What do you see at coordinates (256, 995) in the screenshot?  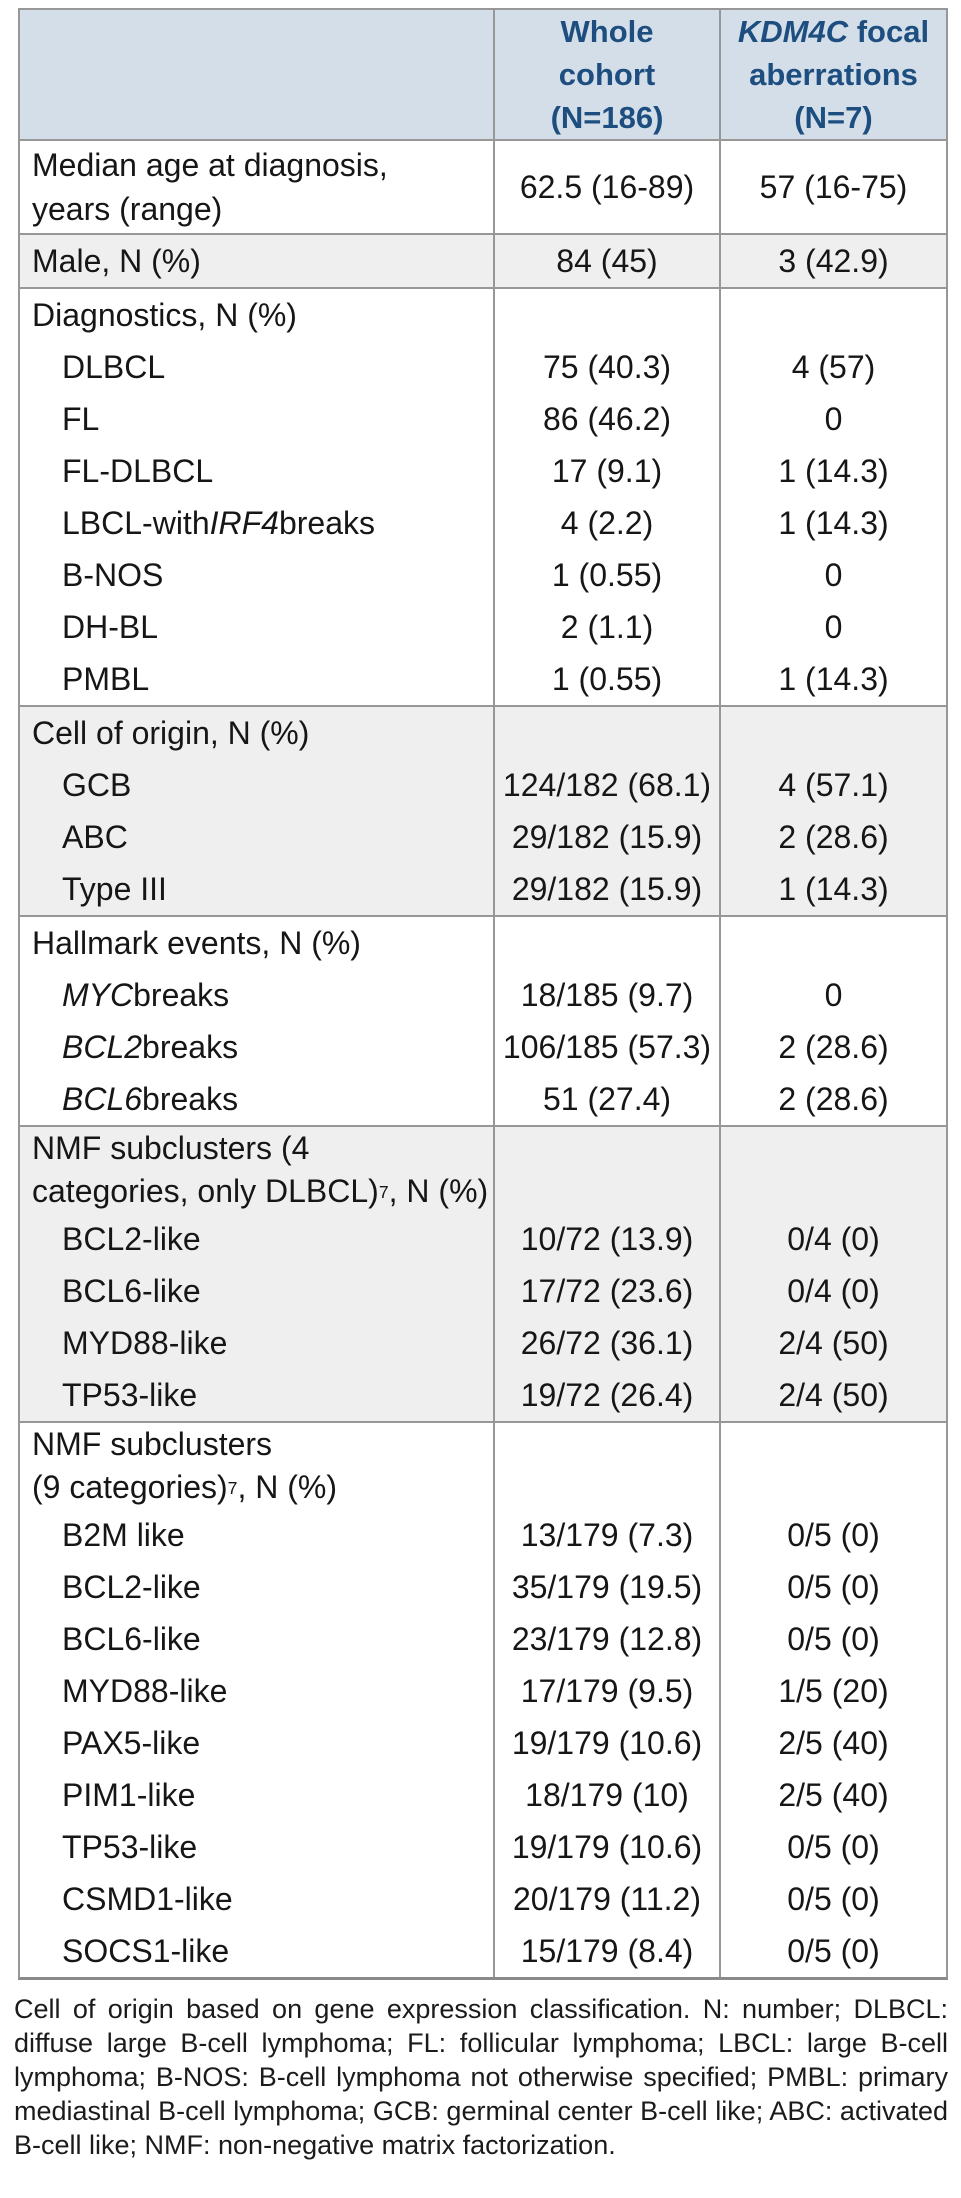 I see `row-label: MYC breaks` at bounding box center [256, 995].